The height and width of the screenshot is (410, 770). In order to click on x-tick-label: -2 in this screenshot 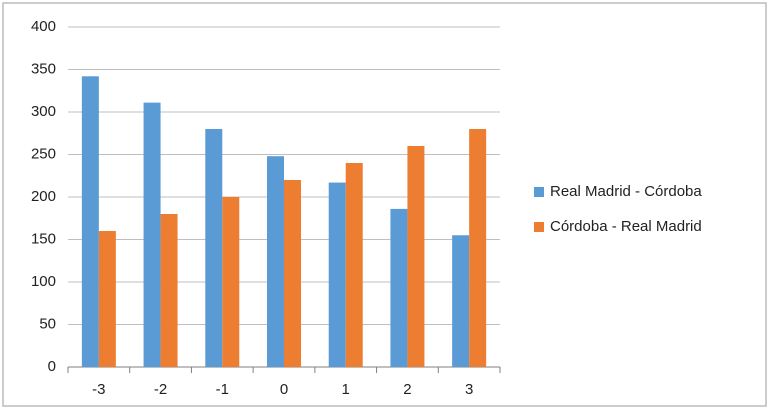, I will do `click(160, 389)`.